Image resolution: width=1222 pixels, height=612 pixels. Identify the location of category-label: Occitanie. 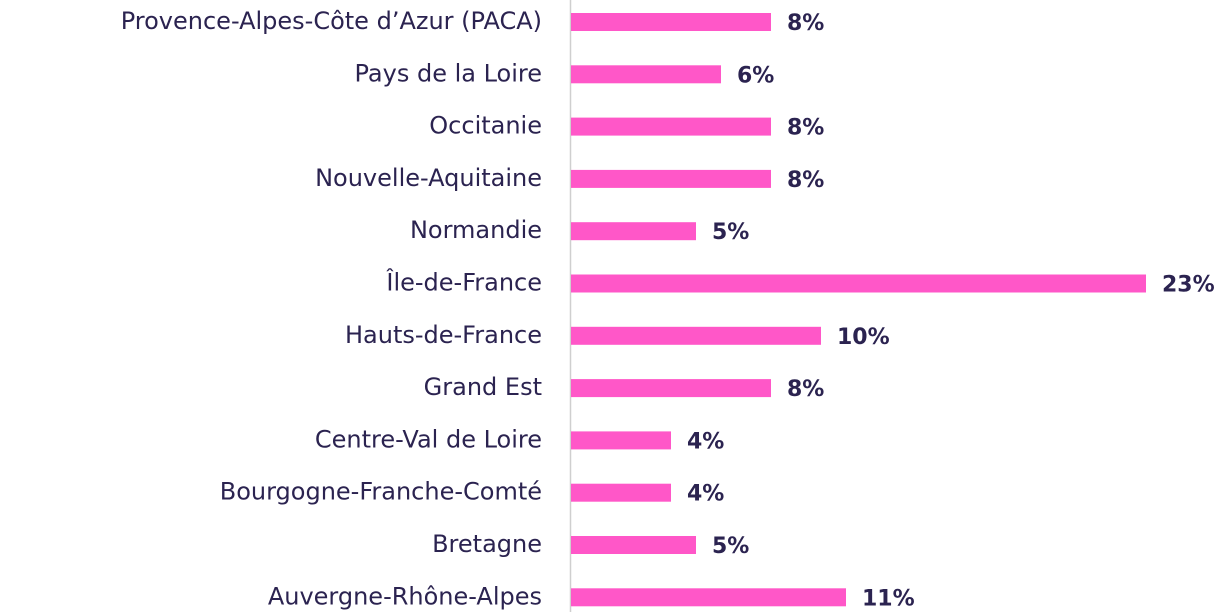
(485, 126).